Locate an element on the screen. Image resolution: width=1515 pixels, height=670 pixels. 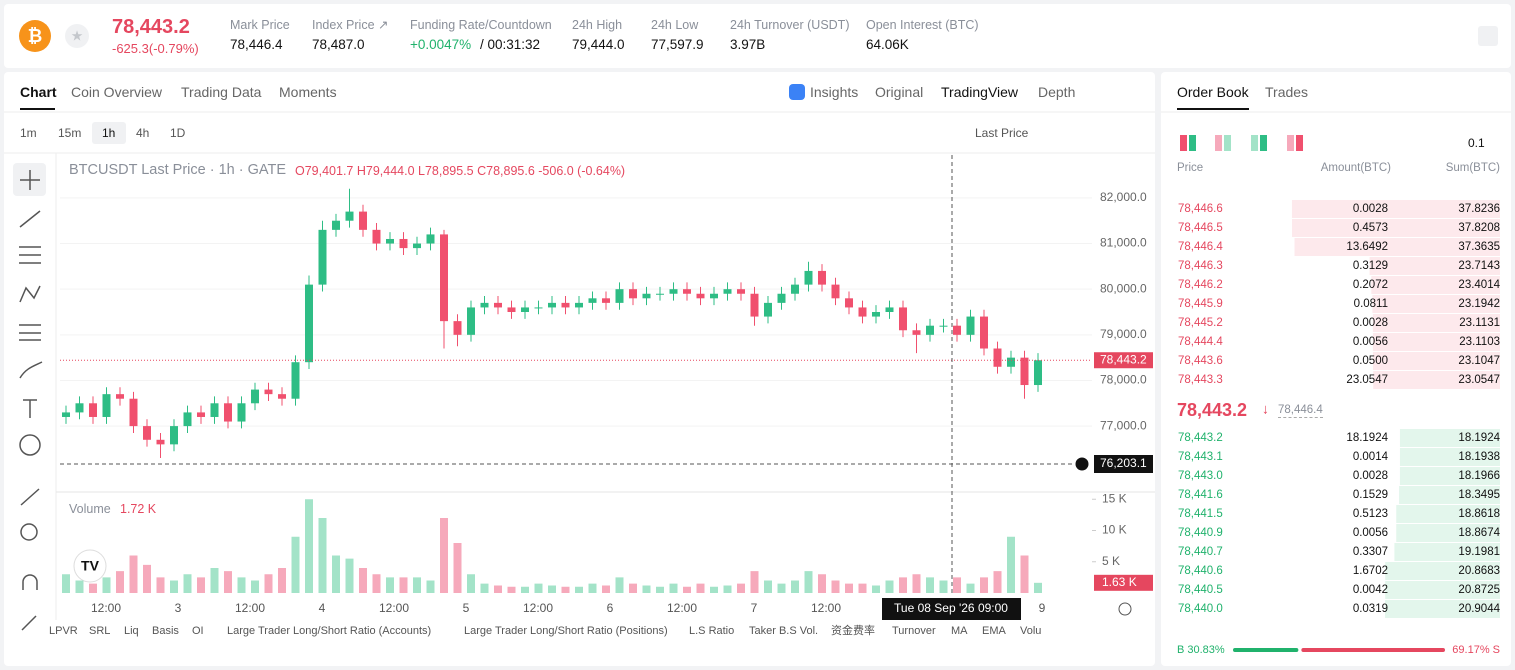
tab-underline is located at coordinates (37, 109).